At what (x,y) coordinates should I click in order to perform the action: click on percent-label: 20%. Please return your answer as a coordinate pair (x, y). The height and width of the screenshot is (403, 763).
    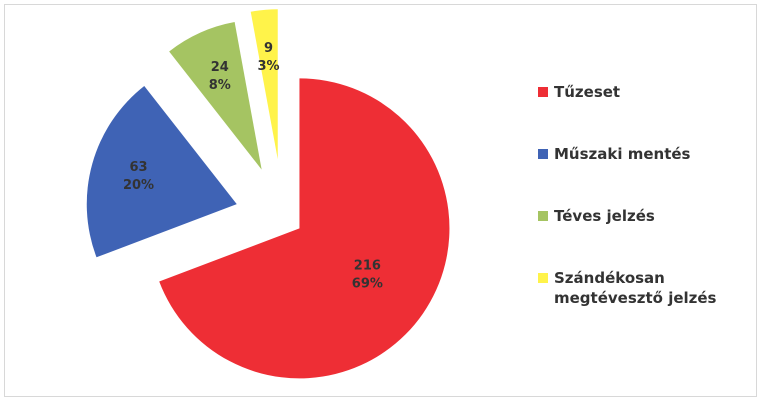
    Looking at the image, I should click on (138, 185).